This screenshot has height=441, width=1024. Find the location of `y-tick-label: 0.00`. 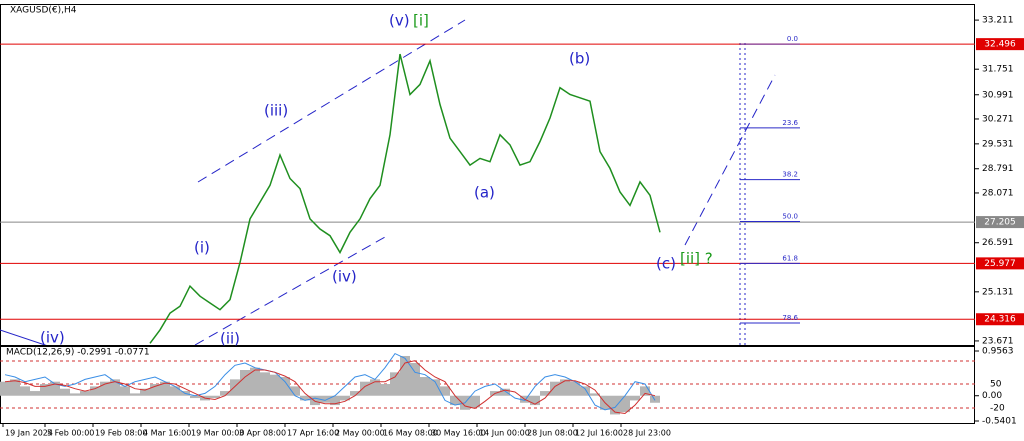

y-tick-label: 0.00 is located at coordinates (992, 396).